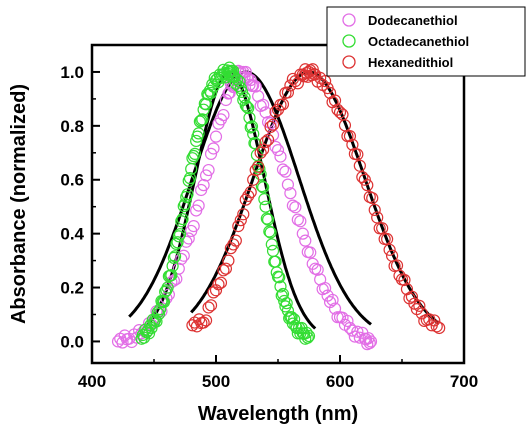 The height and width of the screenshot is (432, 530). Describe the element at coordinates (464, 381) in the screenshot. I see `x-tick-label: 700` at that location.